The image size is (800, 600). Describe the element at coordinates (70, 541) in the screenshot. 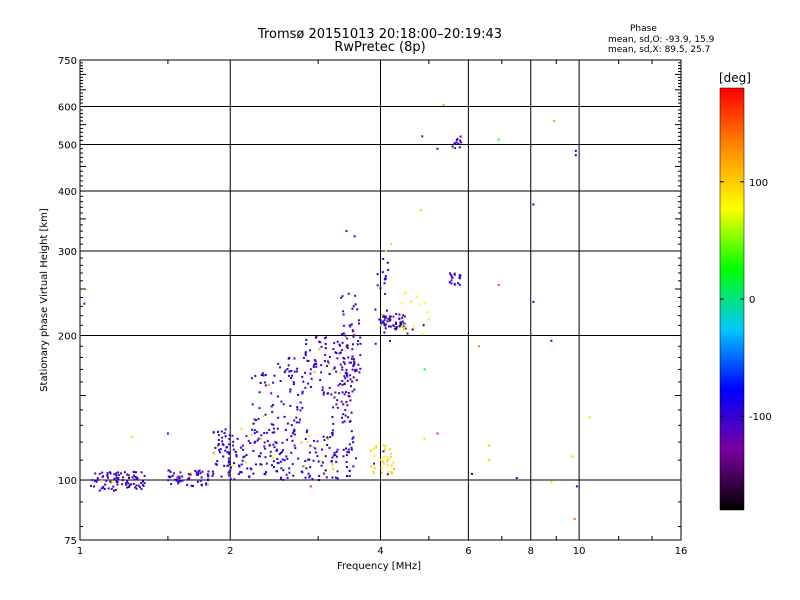

I see `y-tick-label: 75` at that location.